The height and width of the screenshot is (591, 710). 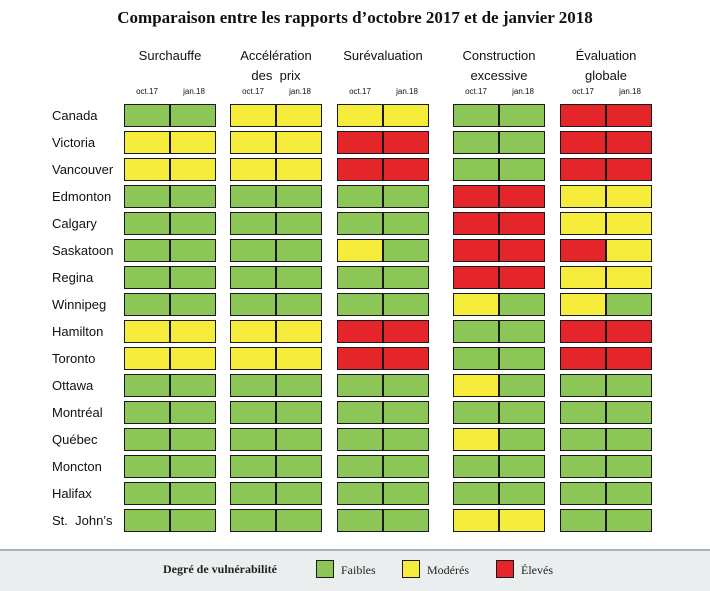 I want to click on legend-title: Degré de vulnérabilité, so click(x=220, y=569).